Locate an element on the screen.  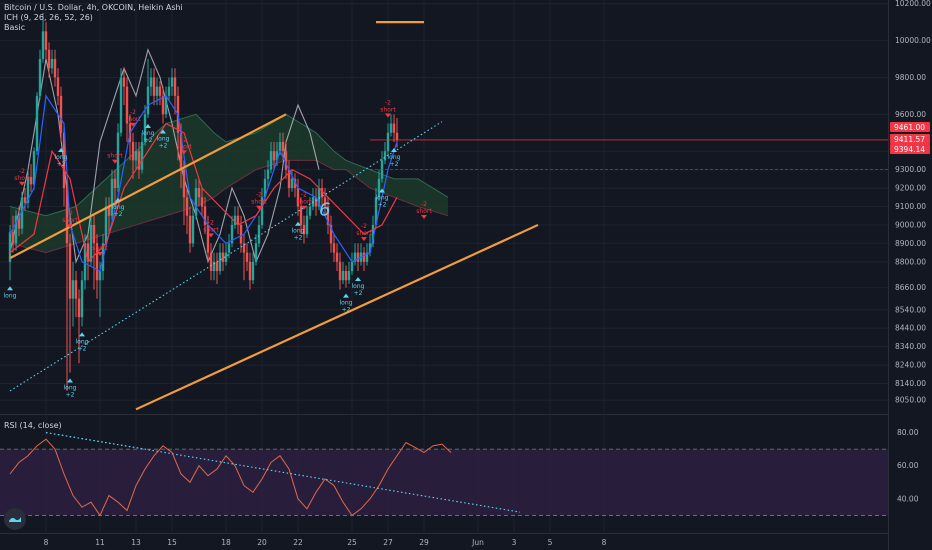
price-tick-label: 8900.00 is located at coordinates (910, 243).